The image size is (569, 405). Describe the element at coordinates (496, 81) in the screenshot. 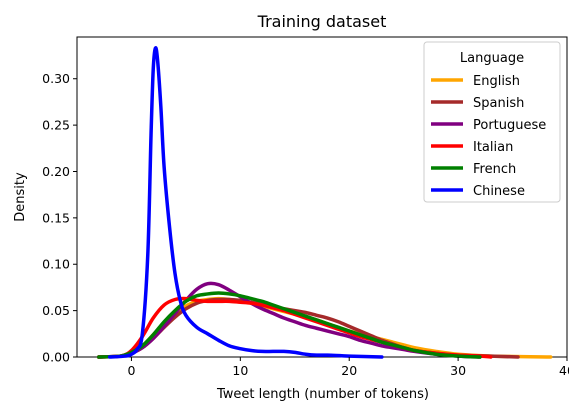

I see `legend-label-english: English` at that location.